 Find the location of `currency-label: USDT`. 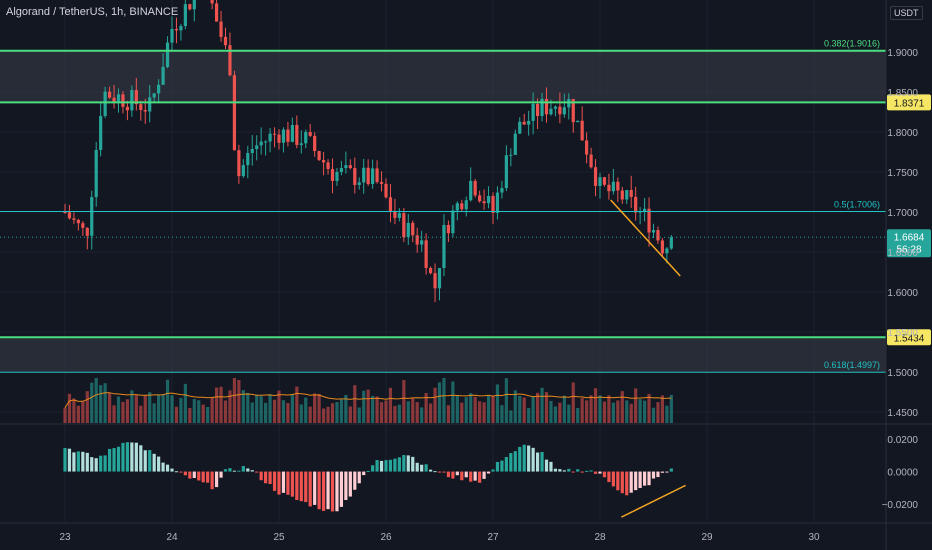

currency-label: USDT is located at coordinates (906, 13).